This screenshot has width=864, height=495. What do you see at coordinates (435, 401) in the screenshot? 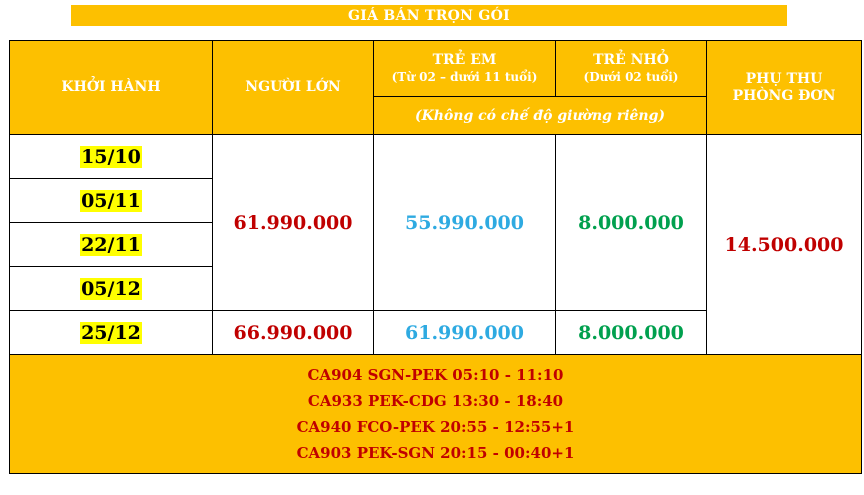
I see `flight-line: CA933 PEK-CDG 13:30 - 18:40` at bounding box center [435, 401].